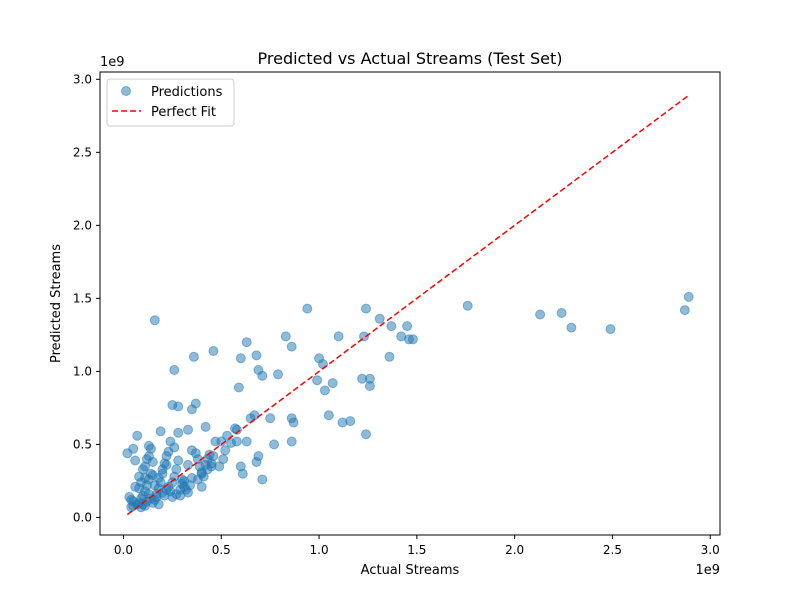 This screenshot has width=800, height=600. Describe the element at coordinates (82, 79) in the screenshot. I see `y-tick-label: 3.0` at that location.